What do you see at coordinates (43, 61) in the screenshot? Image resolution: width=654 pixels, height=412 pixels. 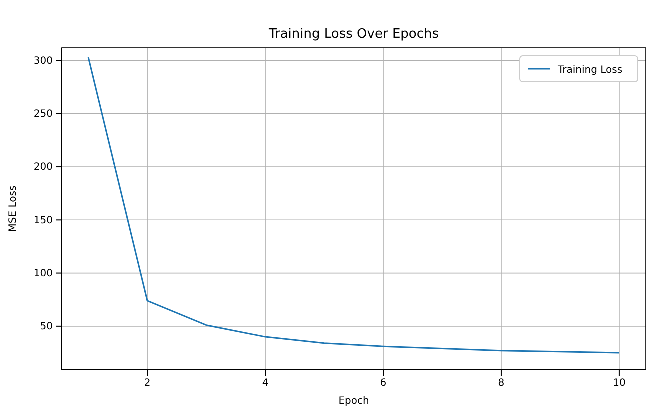 I see `y-tick-label: 300` at bounding box center [43, 61].